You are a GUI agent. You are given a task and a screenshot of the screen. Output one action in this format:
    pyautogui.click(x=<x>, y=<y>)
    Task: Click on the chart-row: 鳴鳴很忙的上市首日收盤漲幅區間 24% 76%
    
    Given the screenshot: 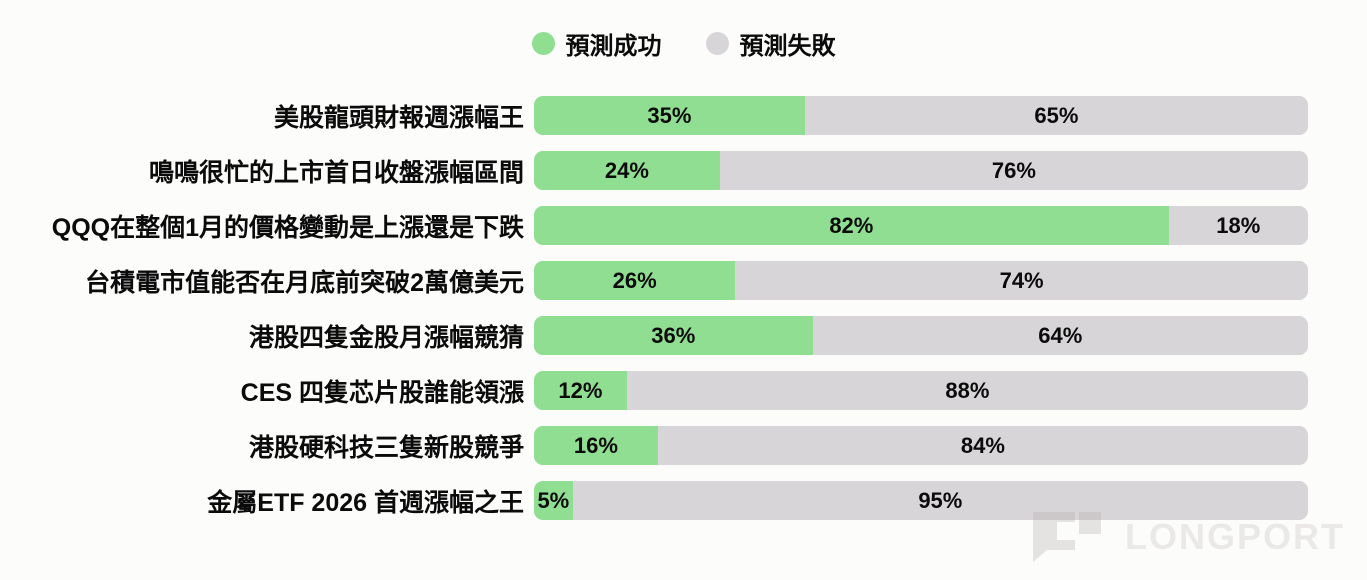 What is the action you would take?
    pyautogui.click(x=654, y=170)
    